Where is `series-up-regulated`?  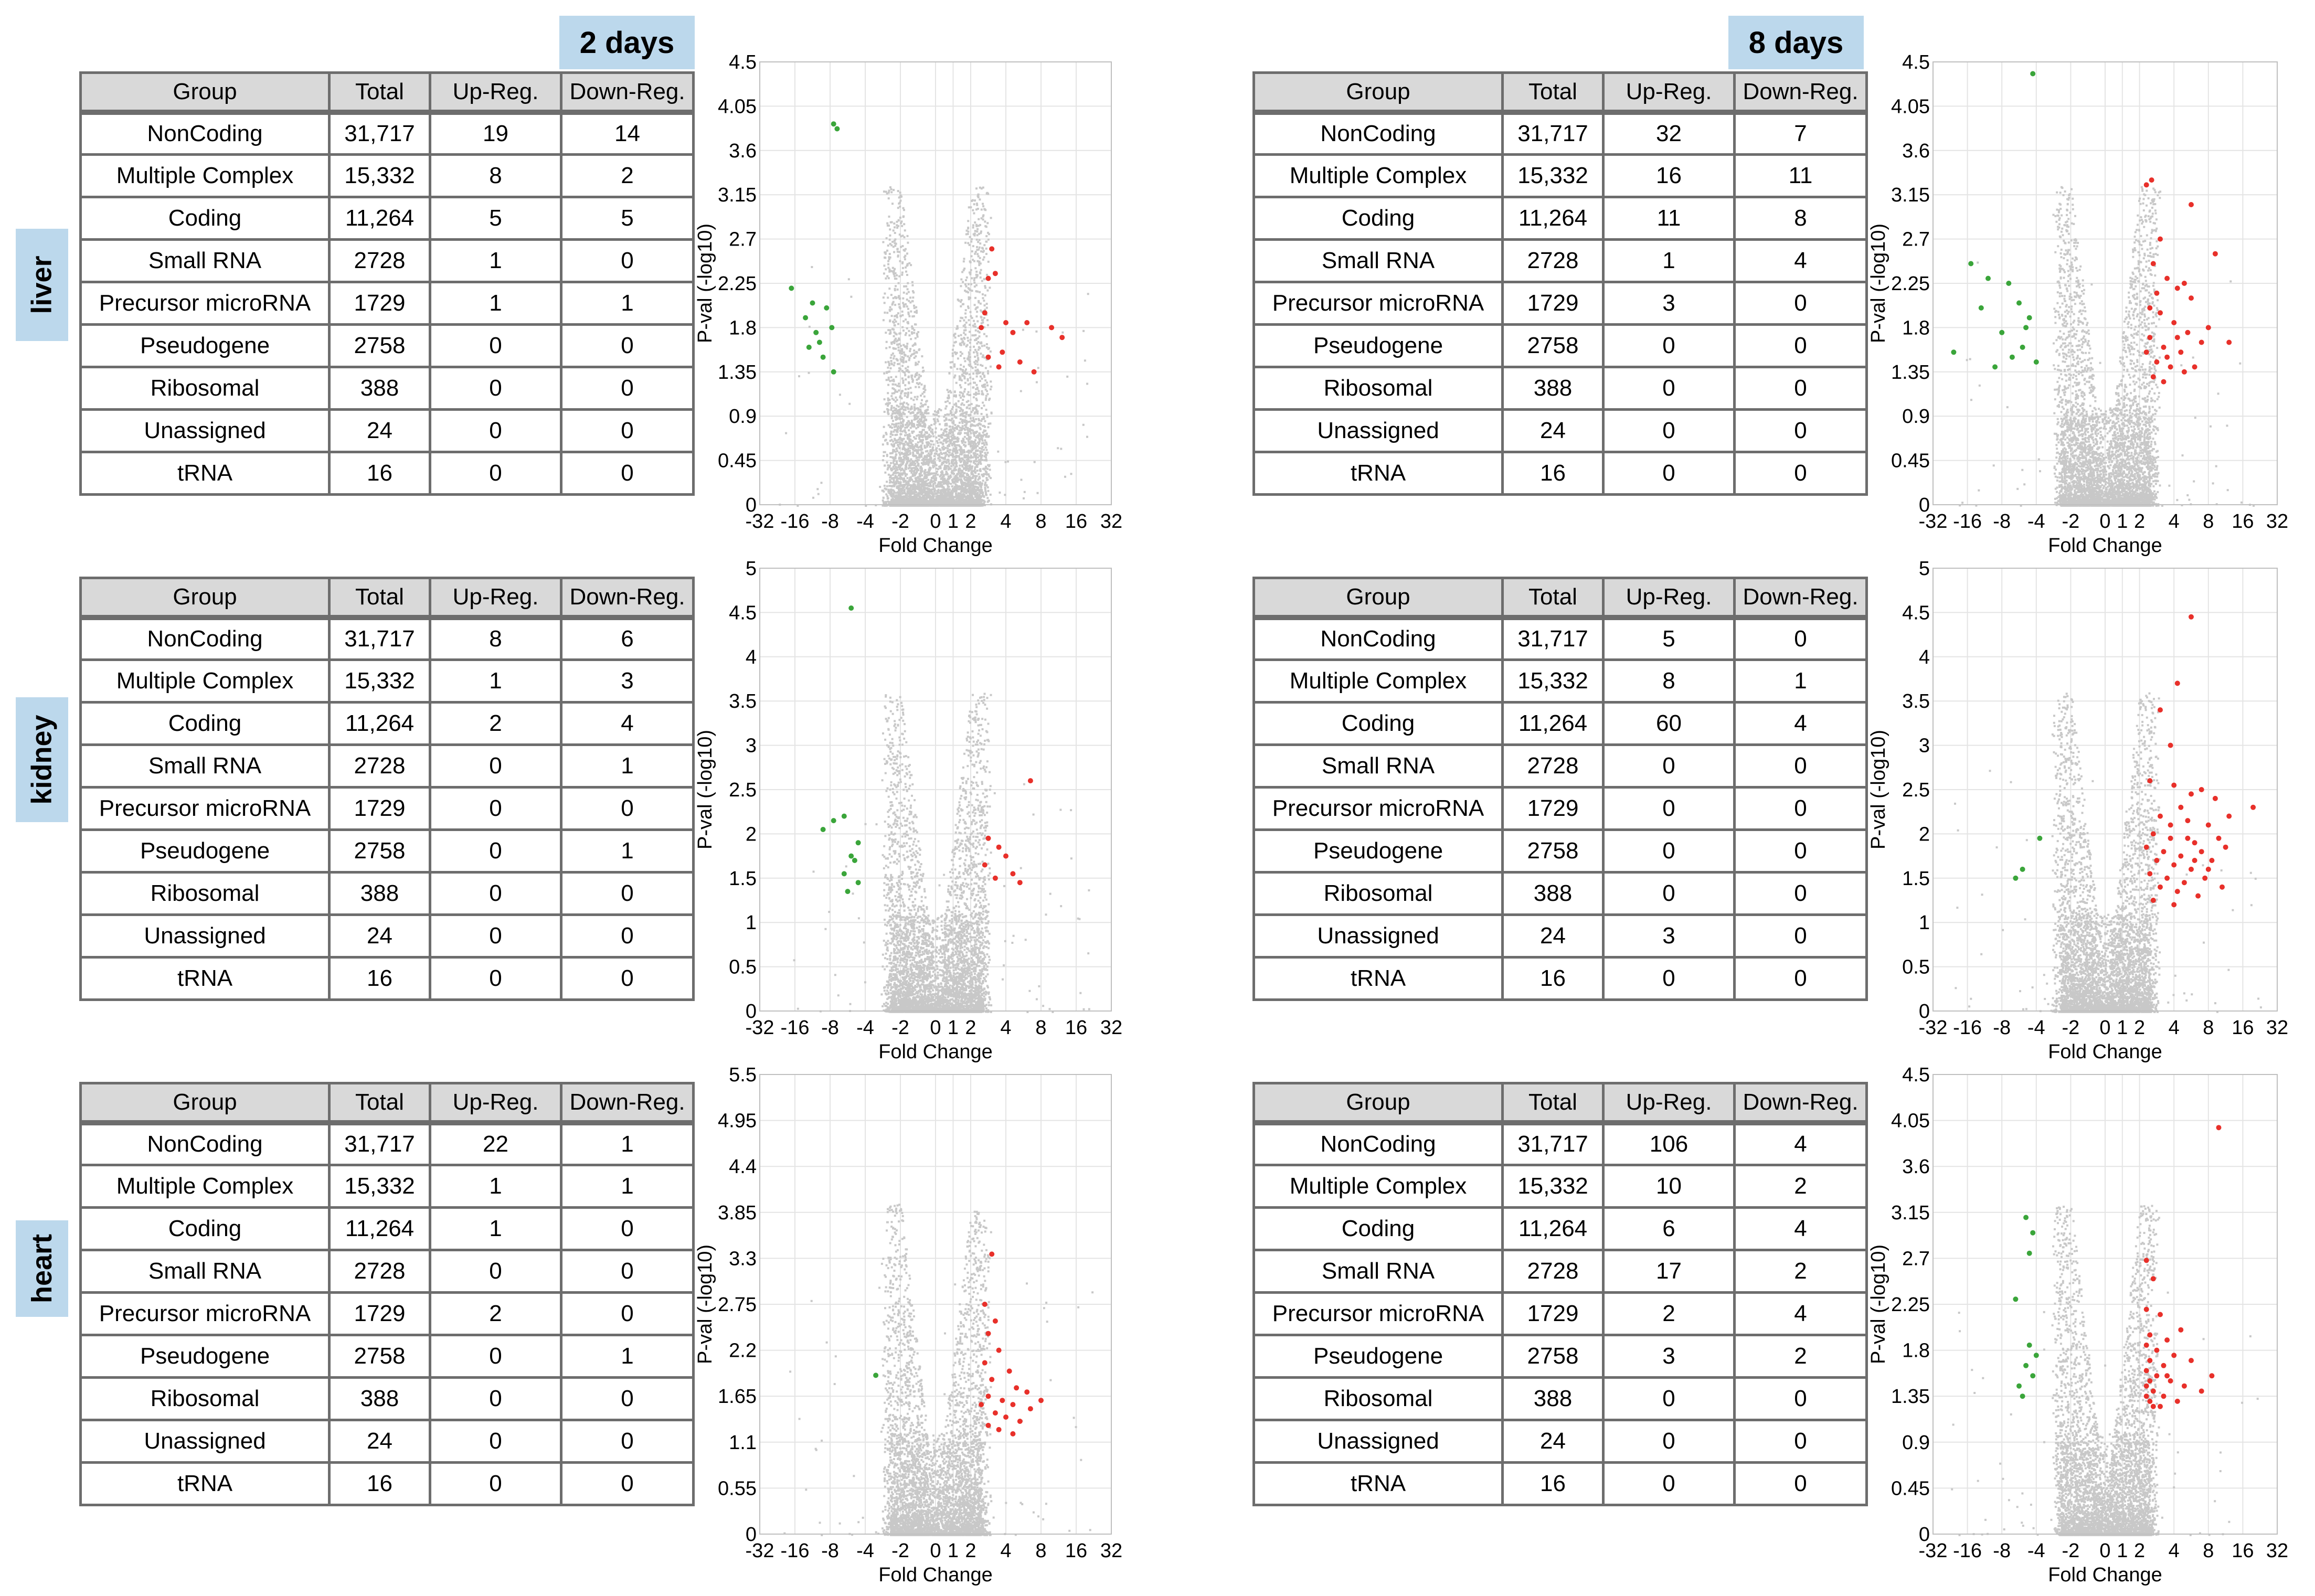 series-up-regulated is located at coordinates (2199, 761).